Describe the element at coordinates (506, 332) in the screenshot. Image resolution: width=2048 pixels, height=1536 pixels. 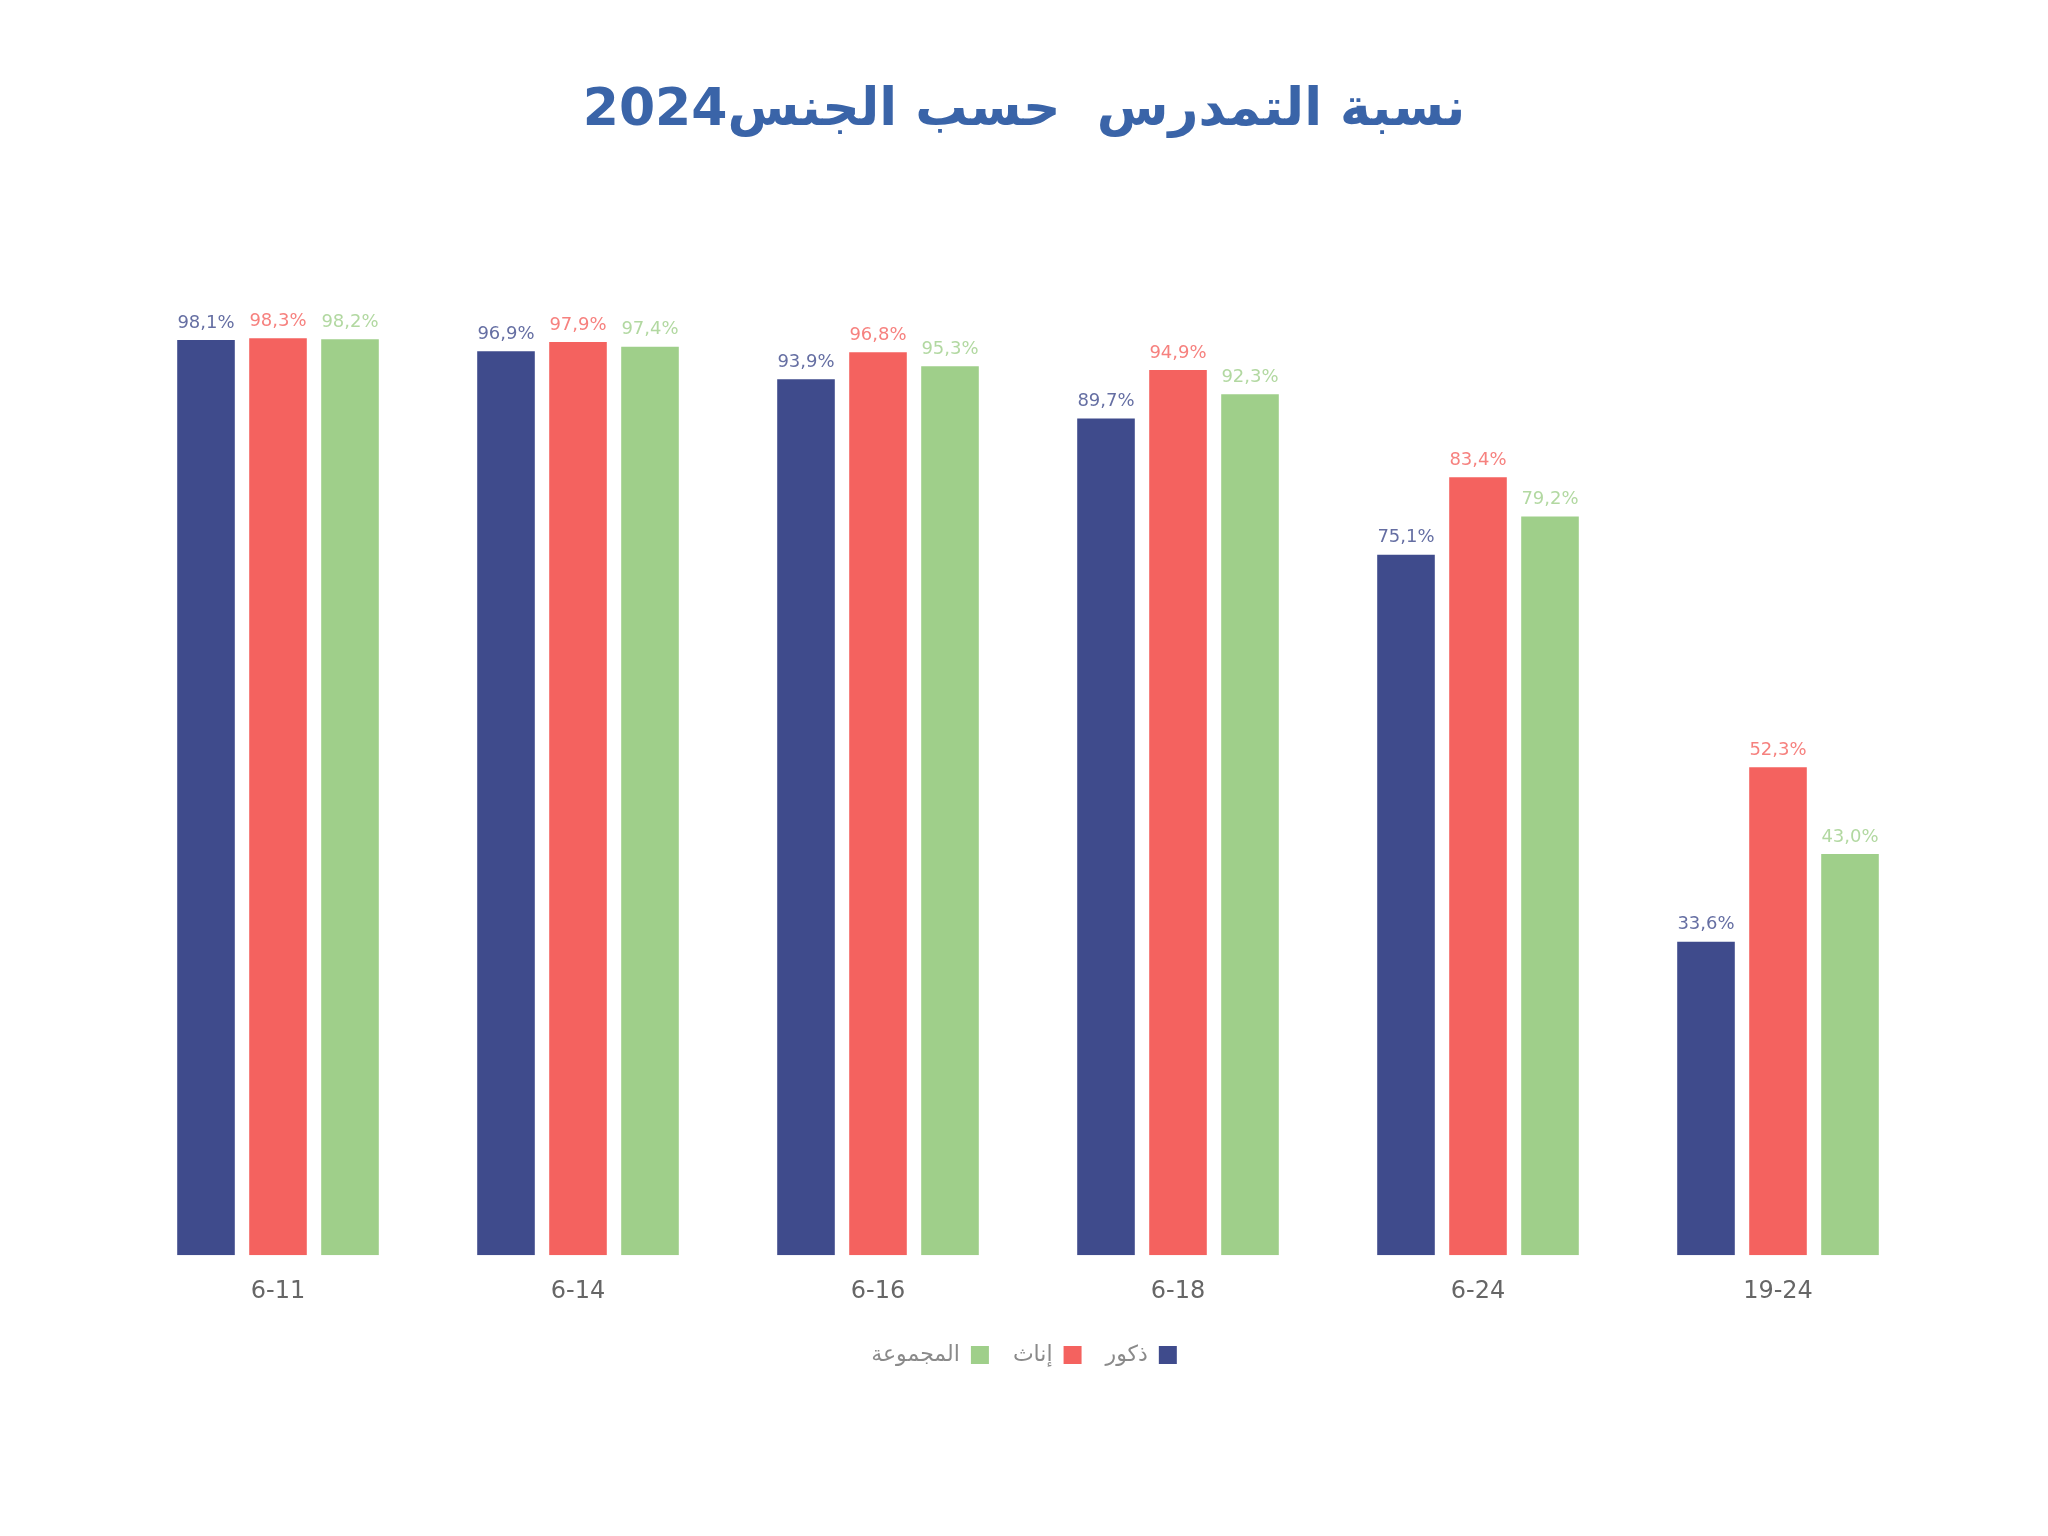
I see `data-label: 96,9%` at that location.